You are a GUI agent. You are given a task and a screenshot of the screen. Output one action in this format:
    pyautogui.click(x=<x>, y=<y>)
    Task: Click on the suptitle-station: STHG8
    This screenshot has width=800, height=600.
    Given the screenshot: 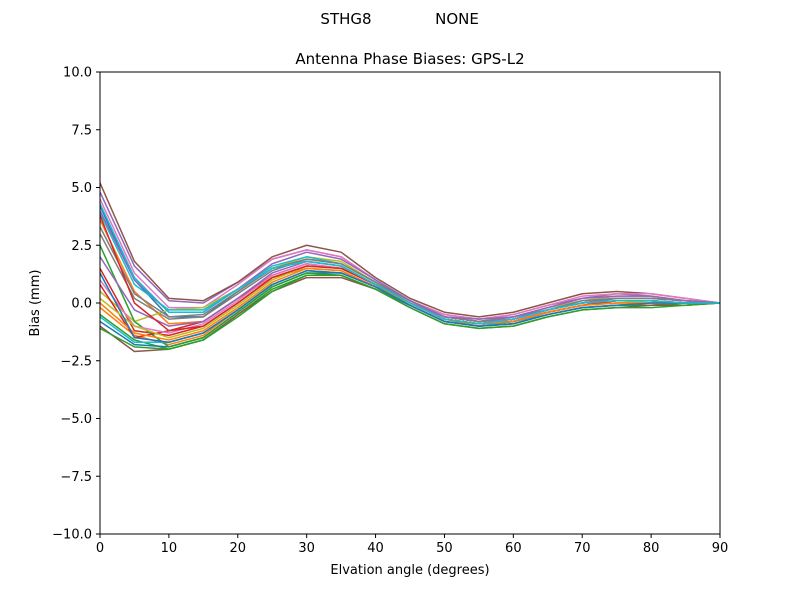 What is the action you would take?
    pyautogui.click(x=345, y=19)
    